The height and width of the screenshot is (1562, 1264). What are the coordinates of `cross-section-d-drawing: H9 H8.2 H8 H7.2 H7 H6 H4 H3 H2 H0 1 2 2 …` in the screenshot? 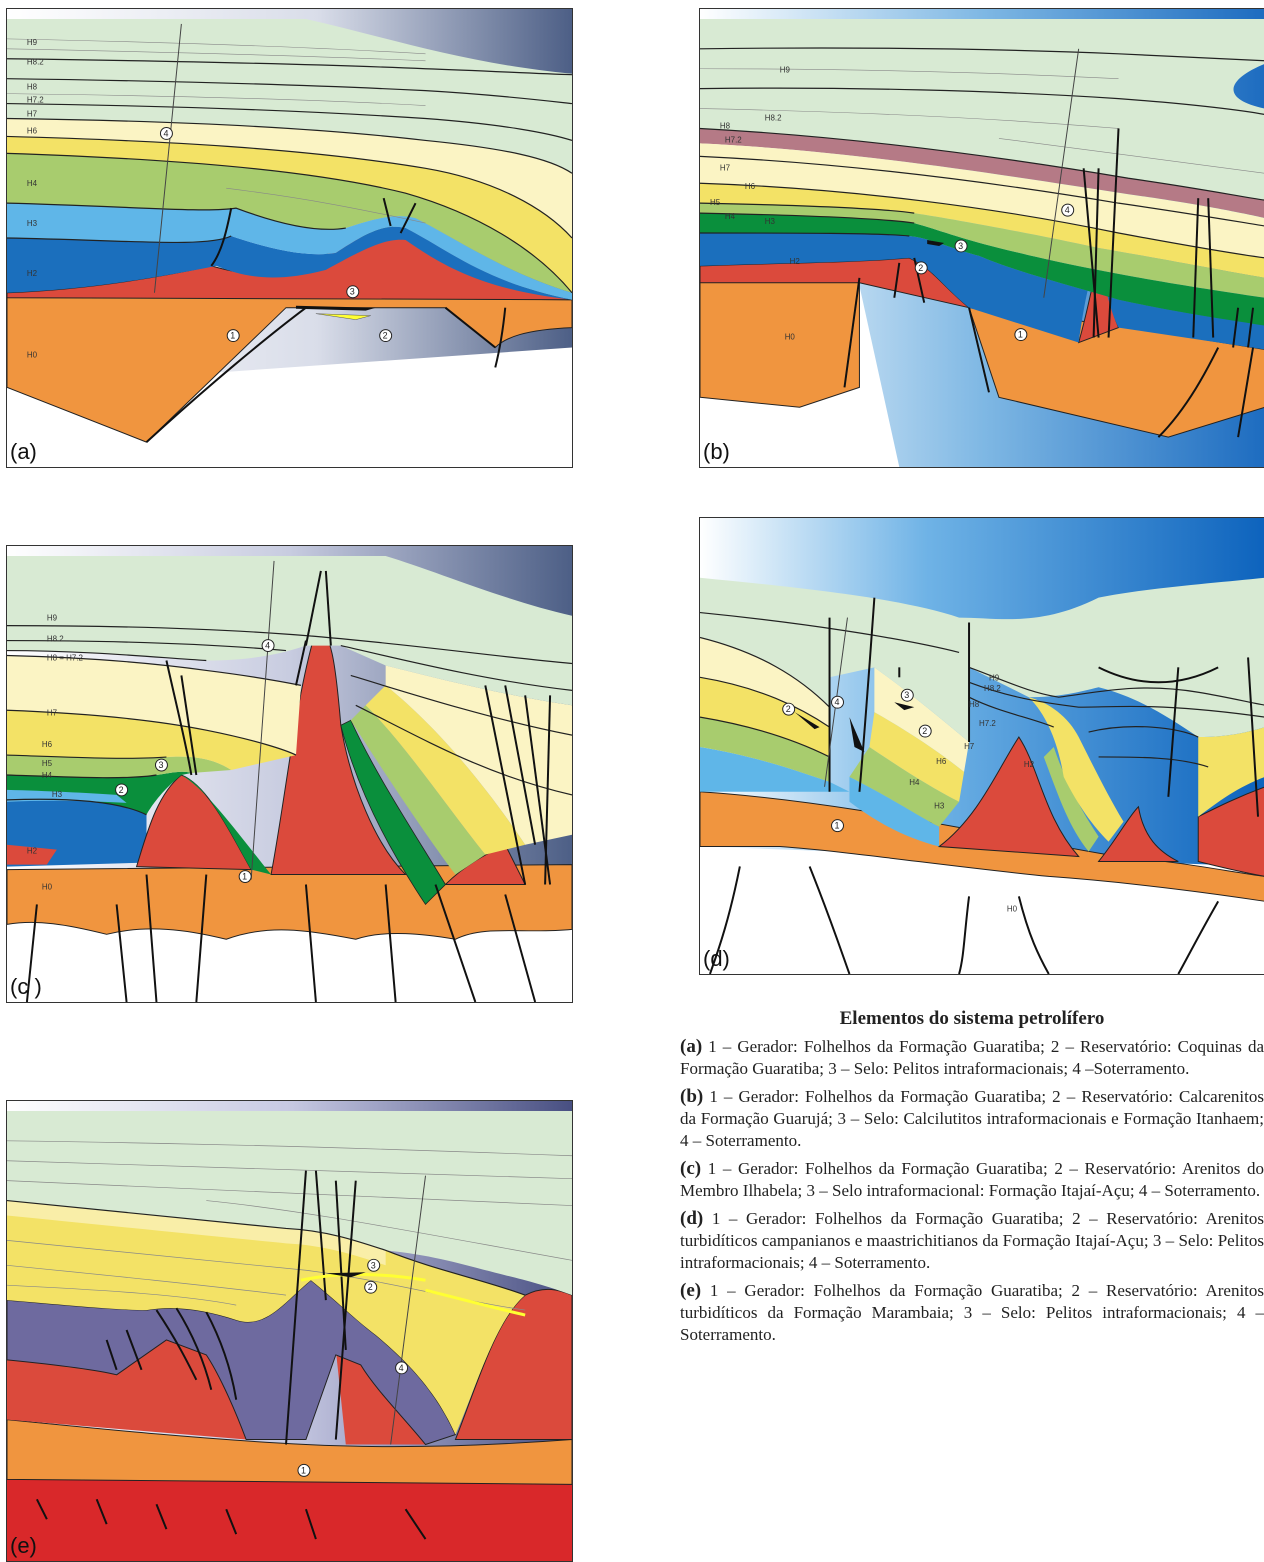 It's located at (982, 746).